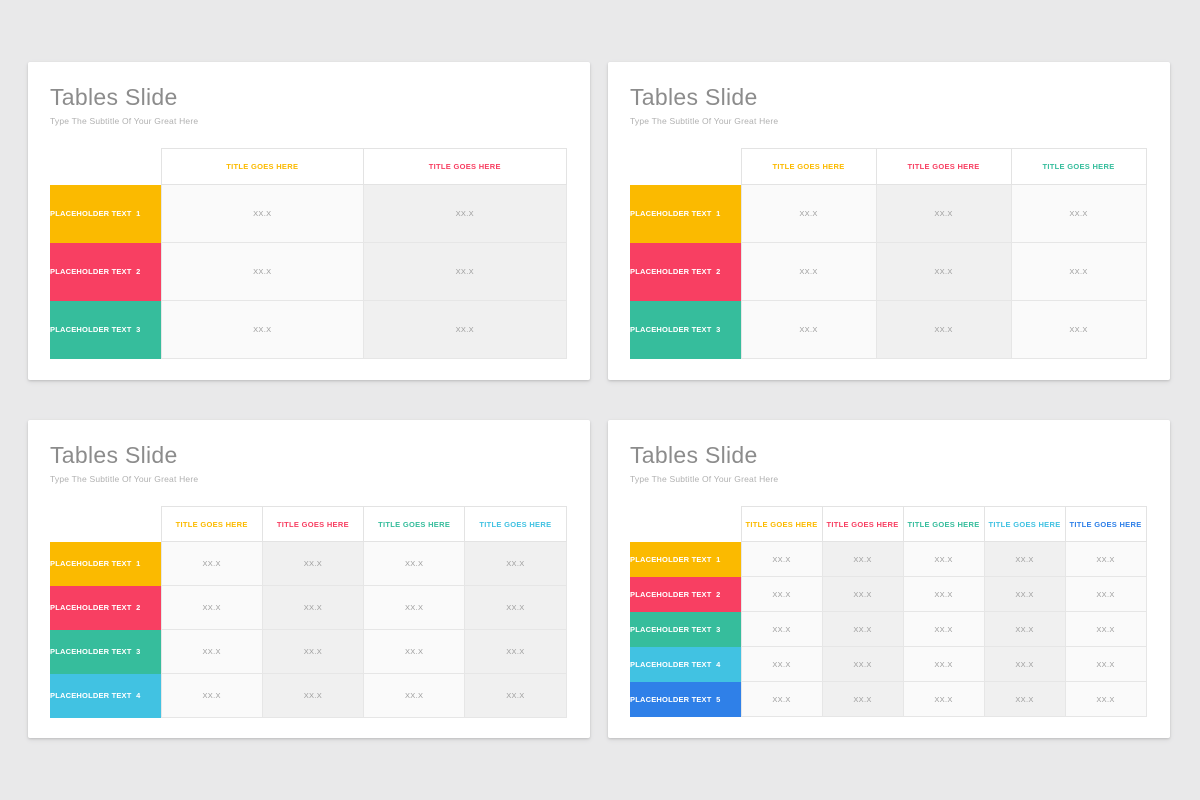  I want to click on table-header-row: TITLE GOES HERE TITLE GOES HERE, so click(308, 166).